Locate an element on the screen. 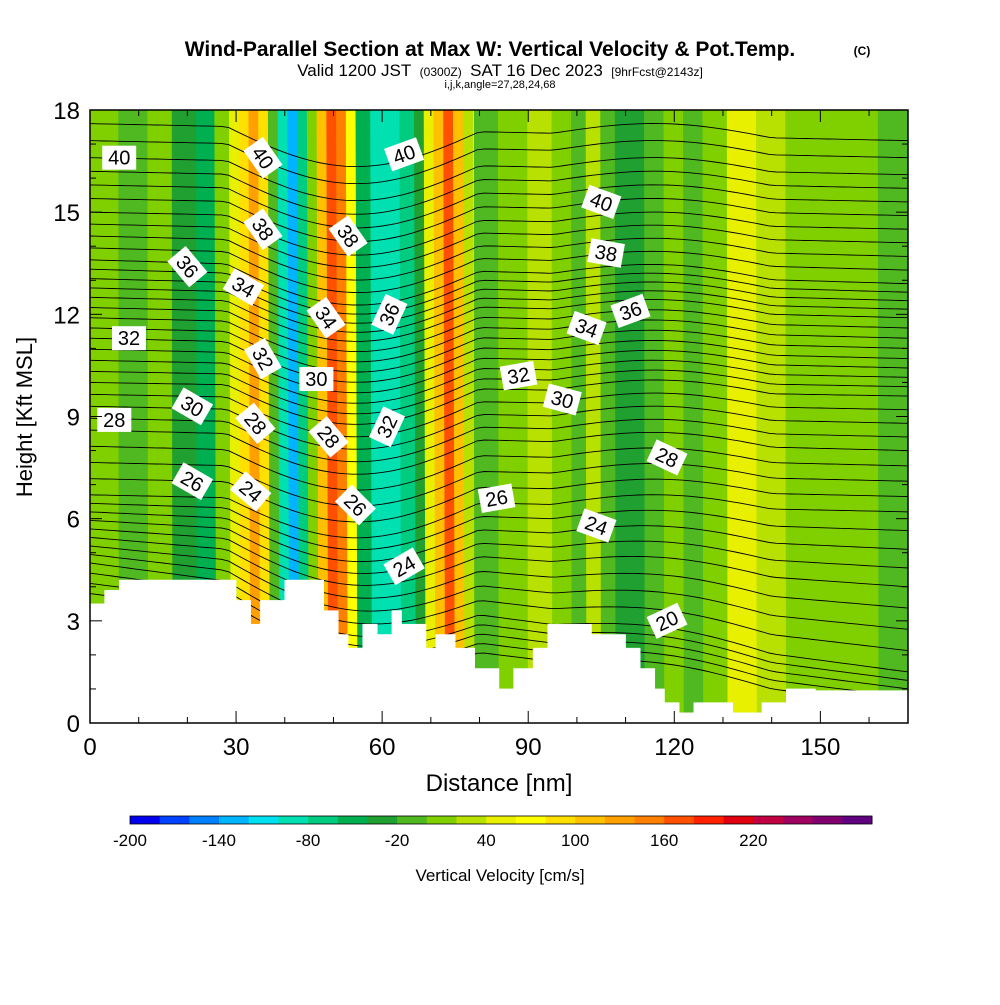 This screenshot has height=1005, width=1000. contour-label-17: 30 is located at coordinates (316, 379).